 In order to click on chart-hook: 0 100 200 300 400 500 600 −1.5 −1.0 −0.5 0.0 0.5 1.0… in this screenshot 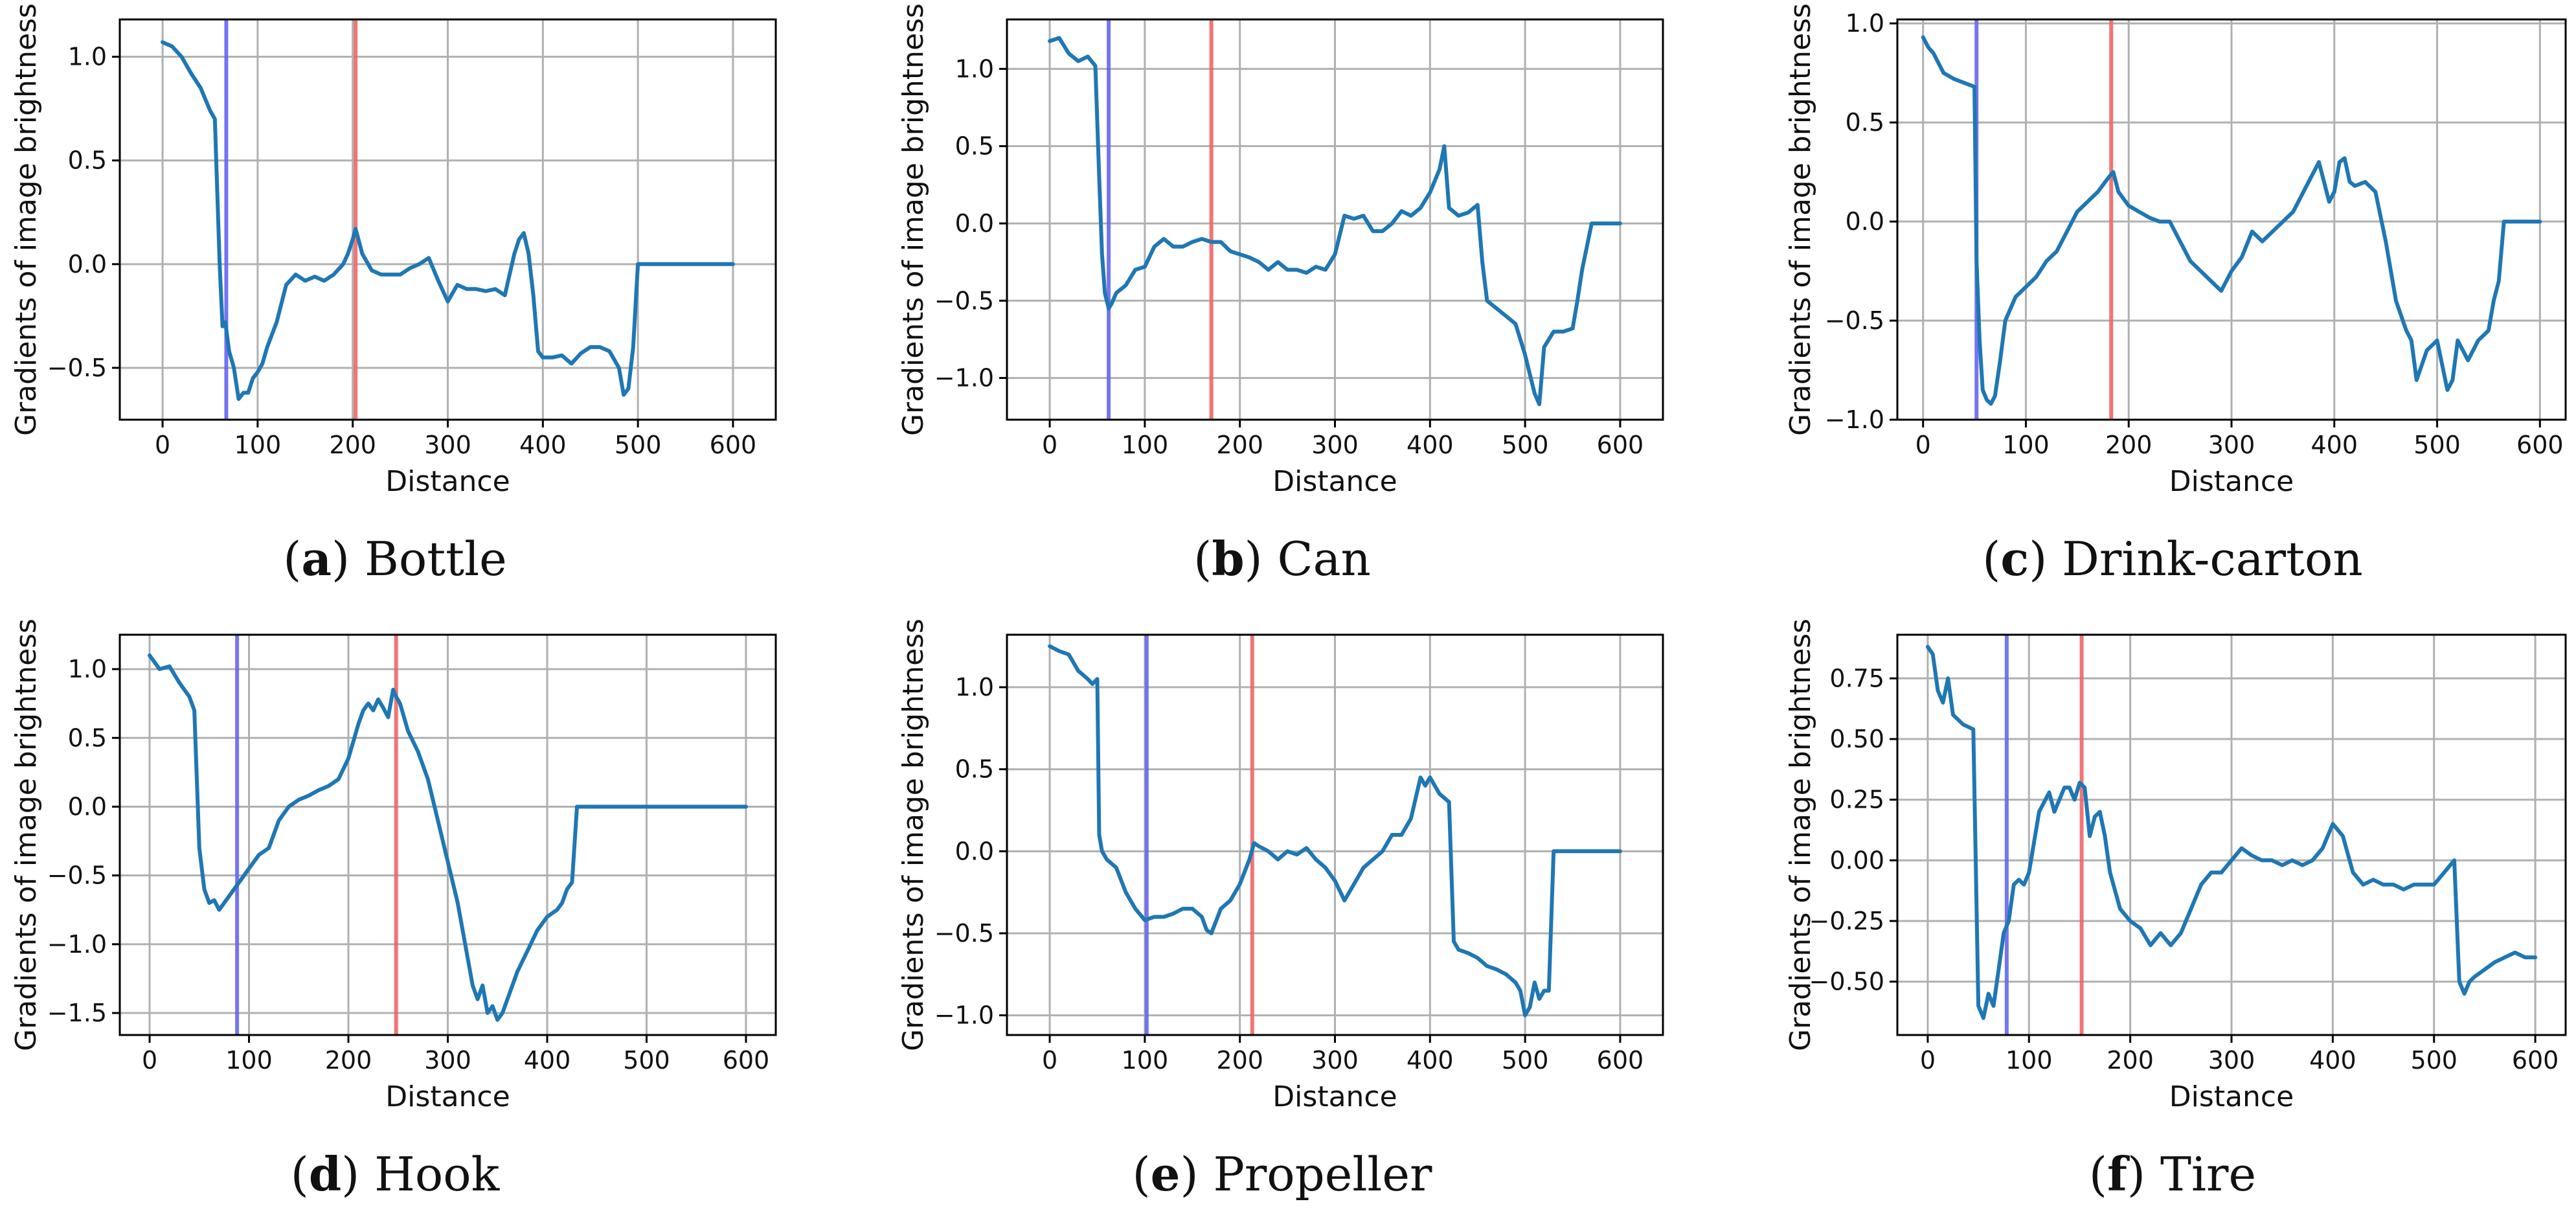, I will do `click(393, 866)`.